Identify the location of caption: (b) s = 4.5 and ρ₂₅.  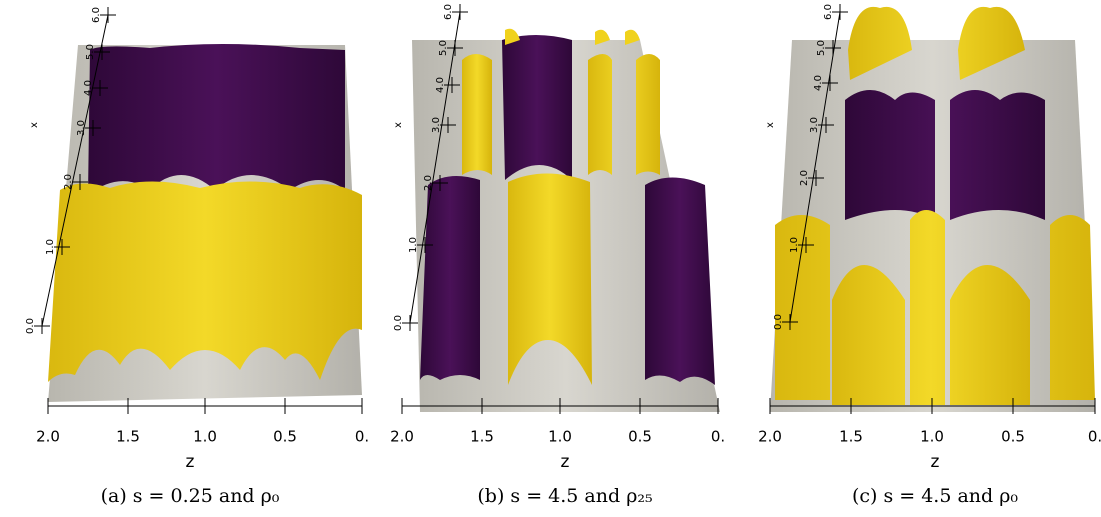
(564, 496).